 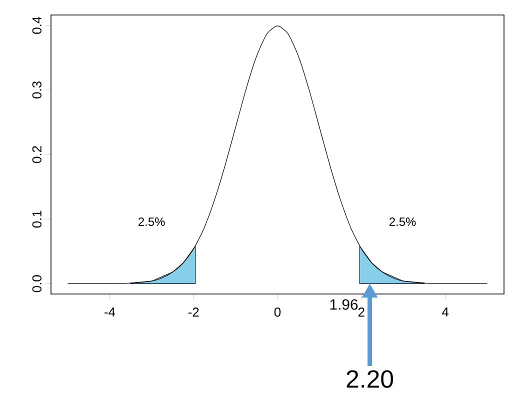 I want to click on y-tick-label: 0.0, so click(x=37, y=283).